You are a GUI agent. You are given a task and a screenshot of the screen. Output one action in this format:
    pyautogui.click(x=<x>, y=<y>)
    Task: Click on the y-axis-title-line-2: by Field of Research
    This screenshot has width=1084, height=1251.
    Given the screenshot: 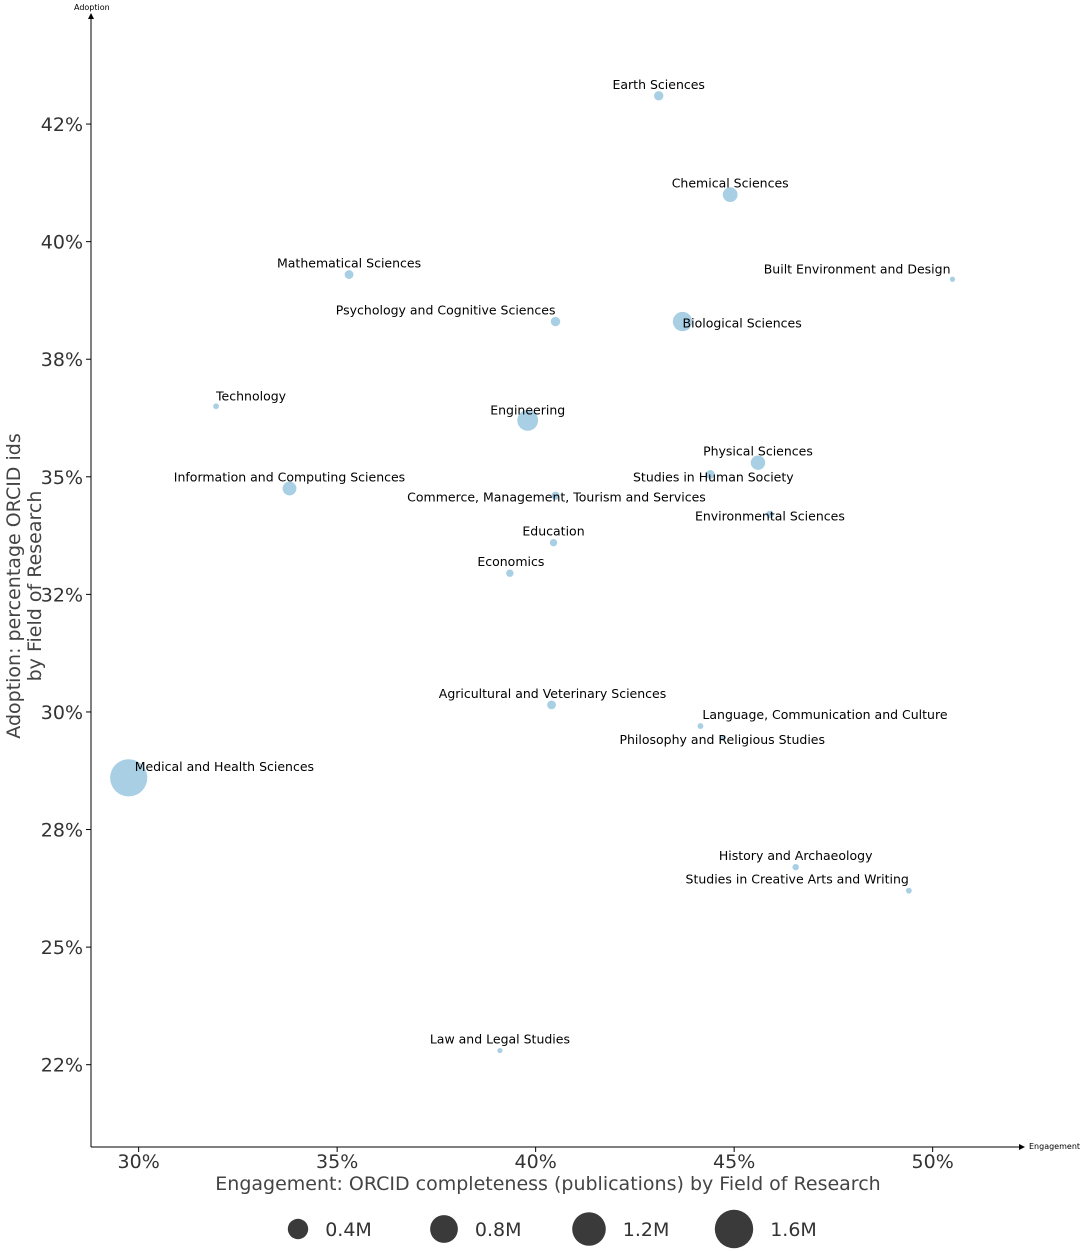 What is the action you would take?
    pyautogui.click(x=35, y=586)
    